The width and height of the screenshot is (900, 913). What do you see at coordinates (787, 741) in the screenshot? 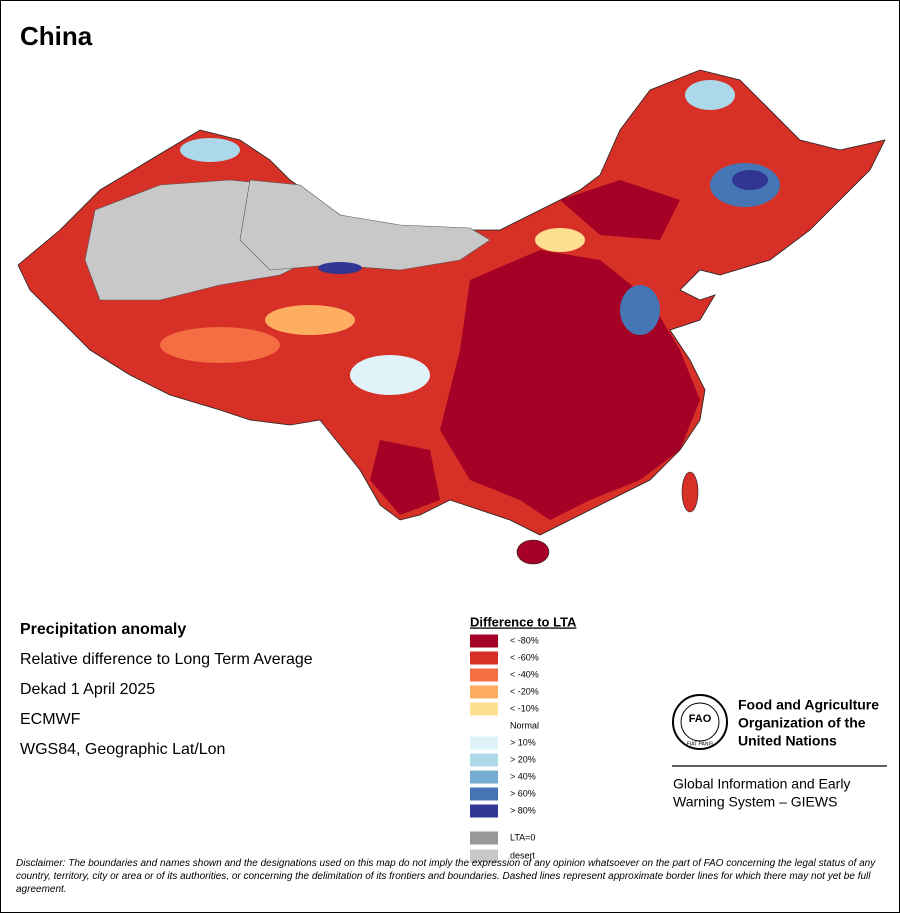
I see `org-name: United Nations` at bounding box center [787, 741].